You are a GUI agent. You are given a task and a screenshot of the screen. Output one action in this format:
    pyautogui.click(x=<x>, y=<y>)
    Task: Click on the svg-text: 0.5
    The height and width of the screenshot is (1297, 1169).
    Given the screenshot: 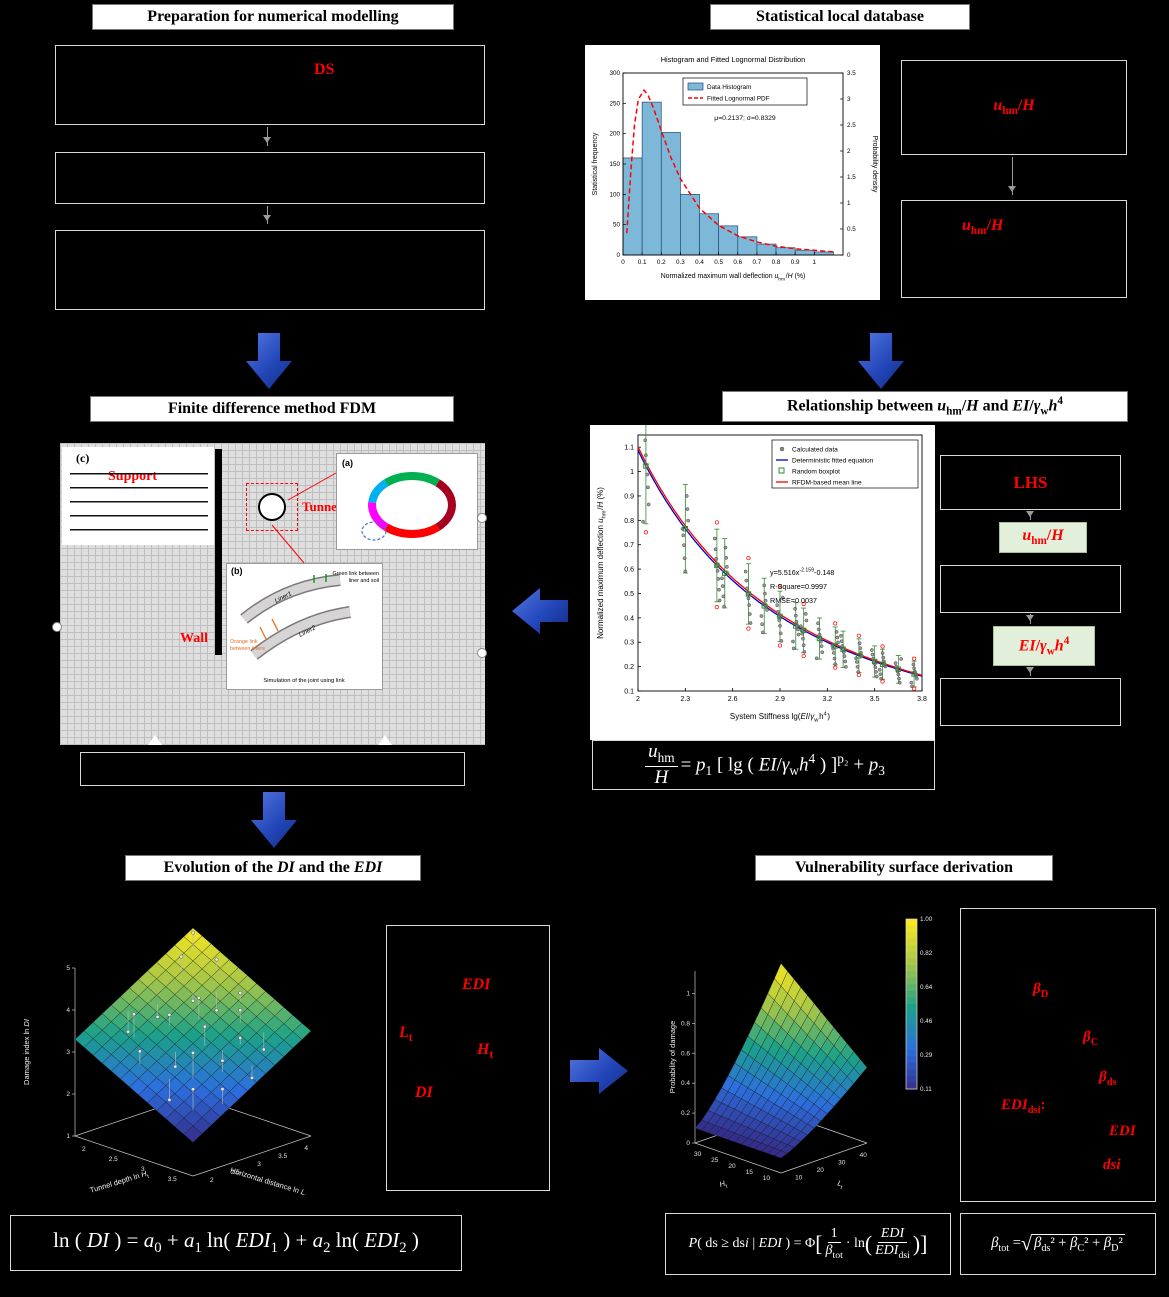 What is the action you would take?
    pyautogui.click(x=718, y=262)
    